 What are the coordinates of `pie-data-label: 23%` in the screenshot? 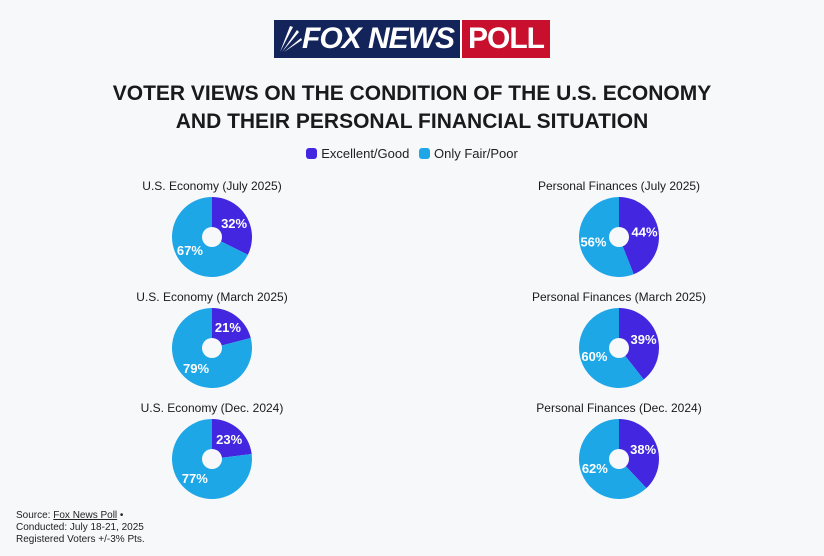 It's located at (229, 439).